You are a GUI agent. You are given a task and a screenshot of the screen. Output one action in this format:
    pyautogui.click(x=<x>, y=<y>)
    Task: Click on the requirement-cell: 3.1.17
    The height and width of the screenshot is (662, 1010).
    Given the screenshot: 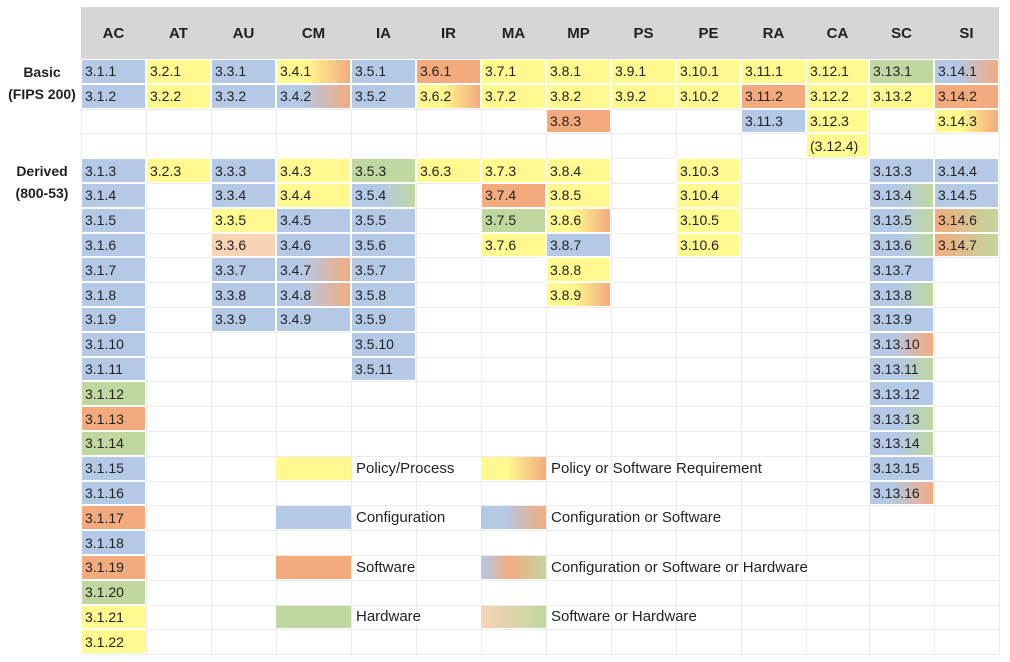 What is the action you would take?
    pyautogui.click(x=113, y=518)
    